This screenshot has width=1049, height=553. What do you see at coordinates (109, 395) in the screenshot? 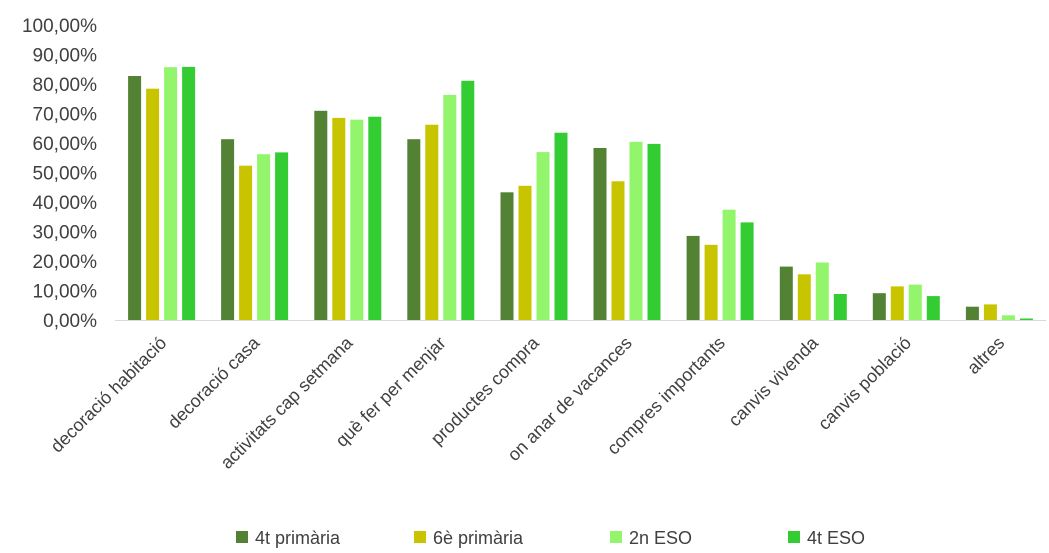
I see `category-label: decoració habitació` at bounding box center [109, 395].